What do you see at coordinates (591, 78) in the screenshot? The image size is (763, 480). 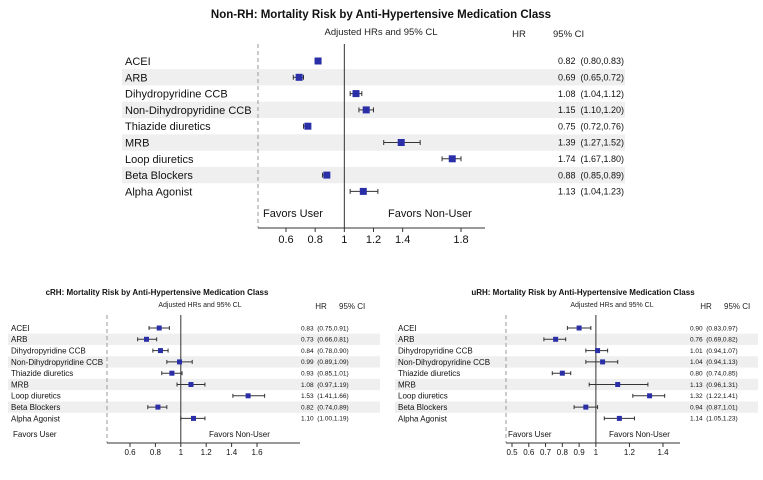 I see `hr-ci-value: 0.69 (0.65,0.72)` at bounding box center [591, 78].